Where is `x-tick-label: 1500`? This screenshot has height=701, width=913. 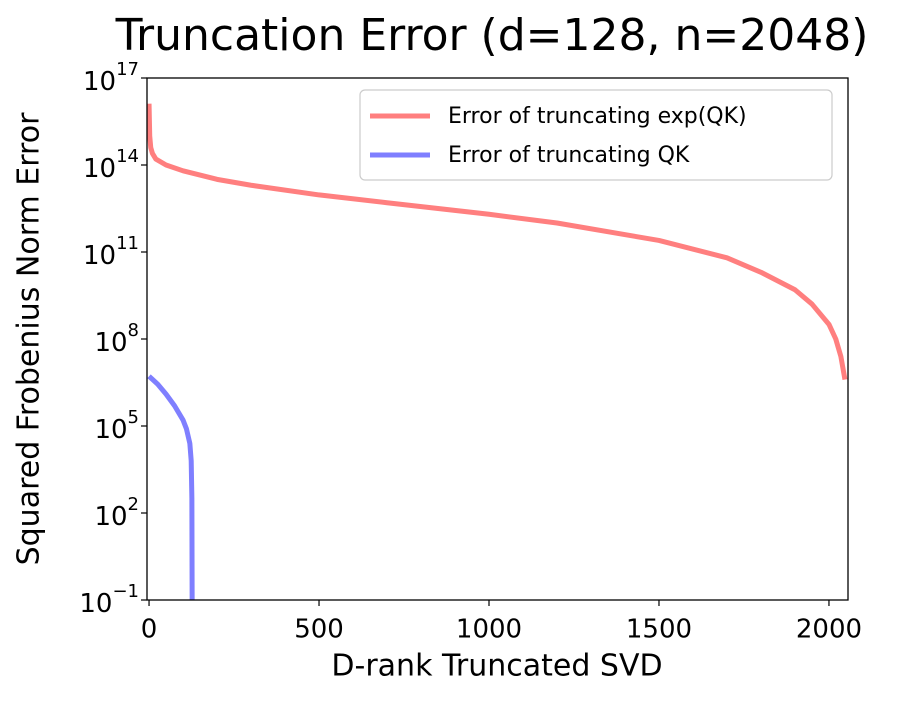 x-tick-label: 1500 is located at coordinates (659, 630).